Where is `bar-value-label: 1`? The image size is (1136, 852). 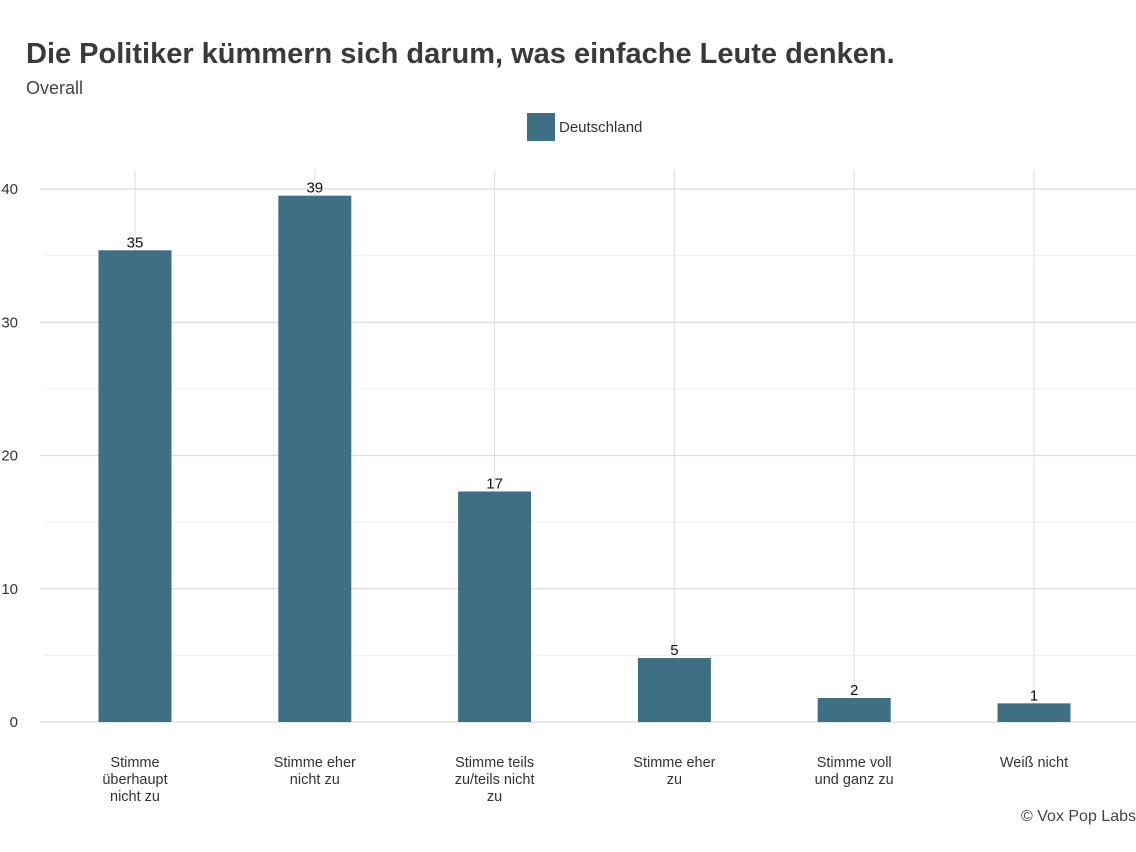 bar-value-label: 1 is located at coordinates (1034, 695).